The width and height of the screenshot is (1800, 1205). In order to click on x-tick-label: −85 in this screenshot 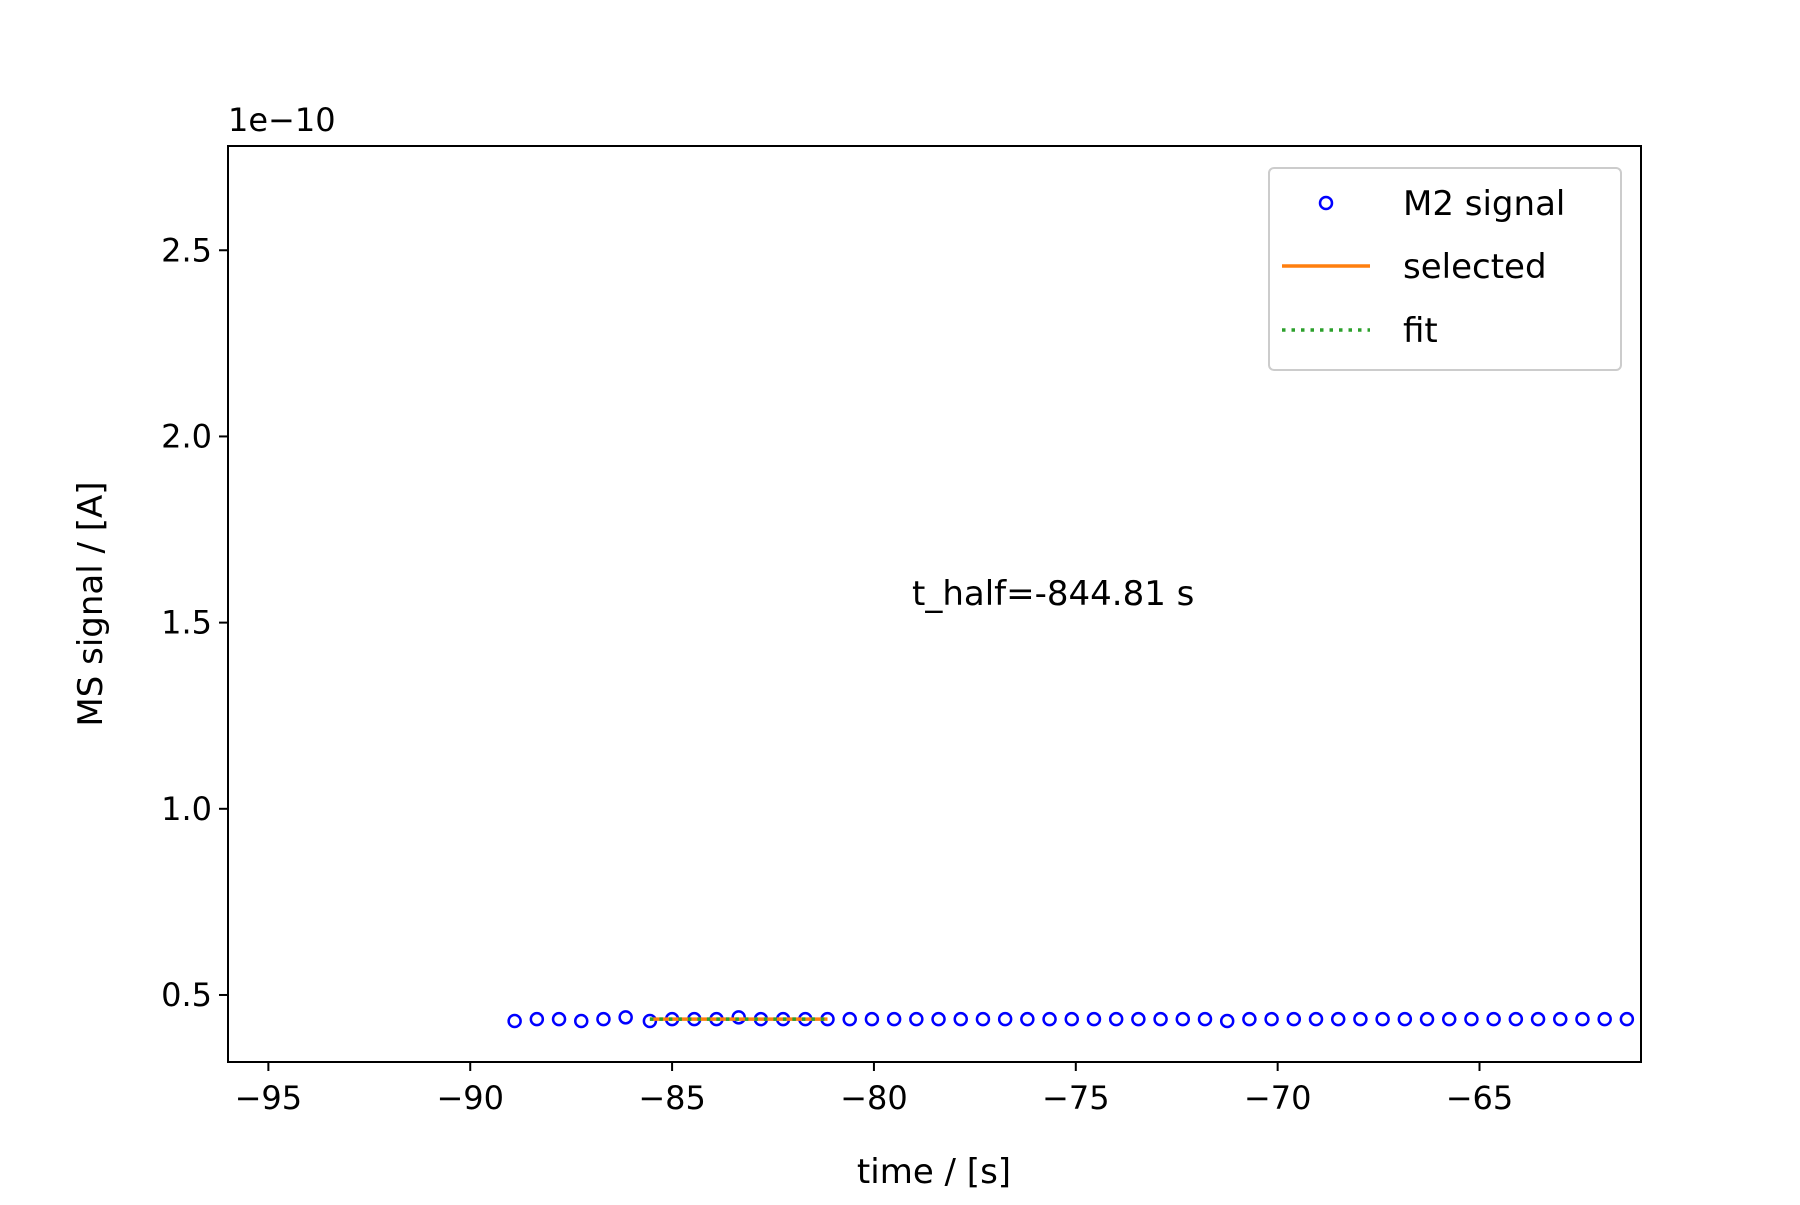, I will do `click(672, 1098)`.